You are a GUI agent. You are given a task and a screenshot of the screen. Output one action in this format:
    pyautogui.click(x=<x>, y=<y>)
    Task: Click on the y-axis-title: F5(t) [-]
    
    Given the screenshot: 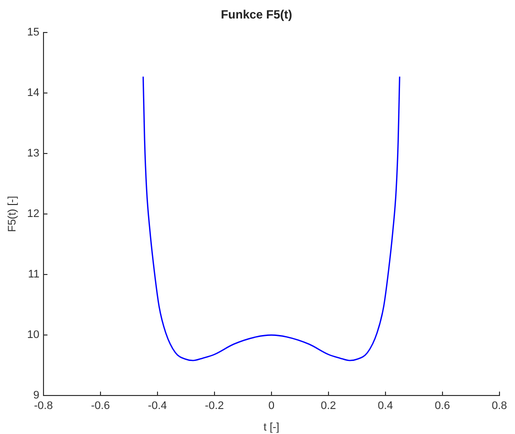 What is the action you would take?
    pyautogui.click(x=12, y=214)
    